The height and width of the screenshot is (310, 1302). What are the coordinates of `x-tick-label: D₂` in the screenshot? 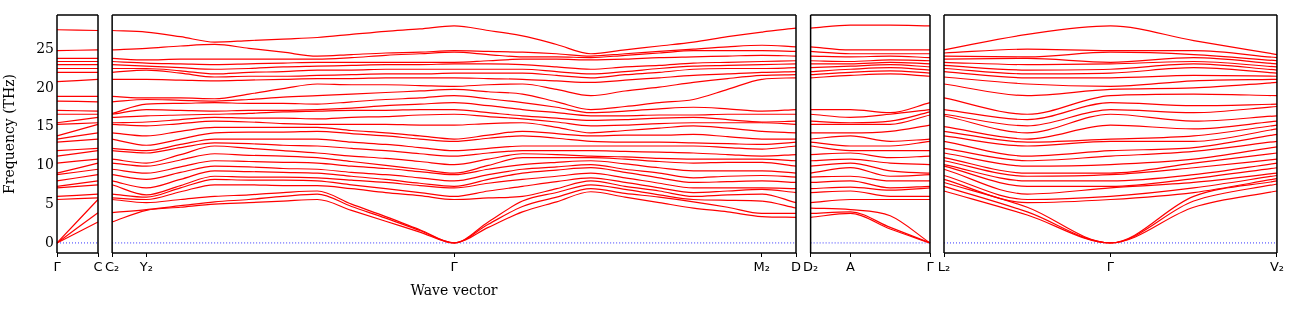 It's located at (810, 267).